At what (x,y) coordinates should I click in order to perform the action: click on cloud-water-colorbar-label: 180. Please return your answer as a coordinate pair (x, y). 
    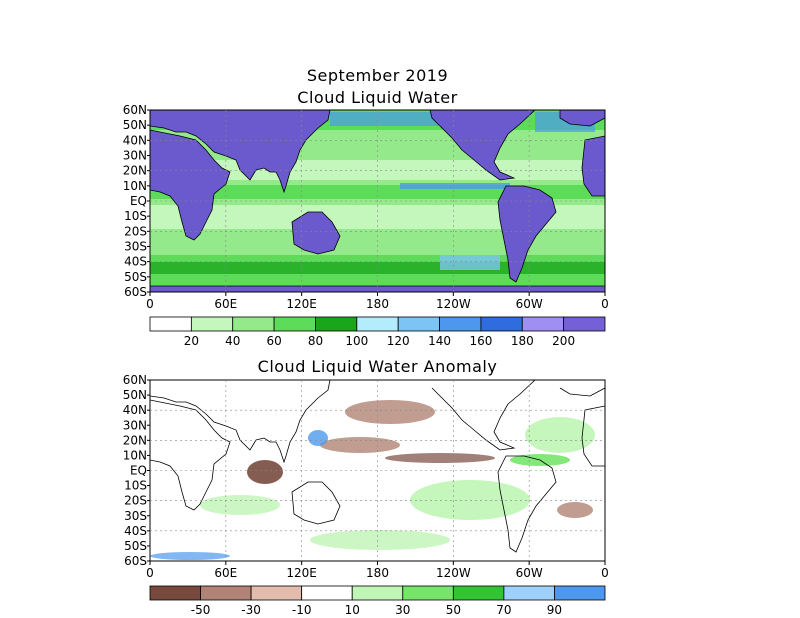
    Looking at the image, I should click on (522, 341).